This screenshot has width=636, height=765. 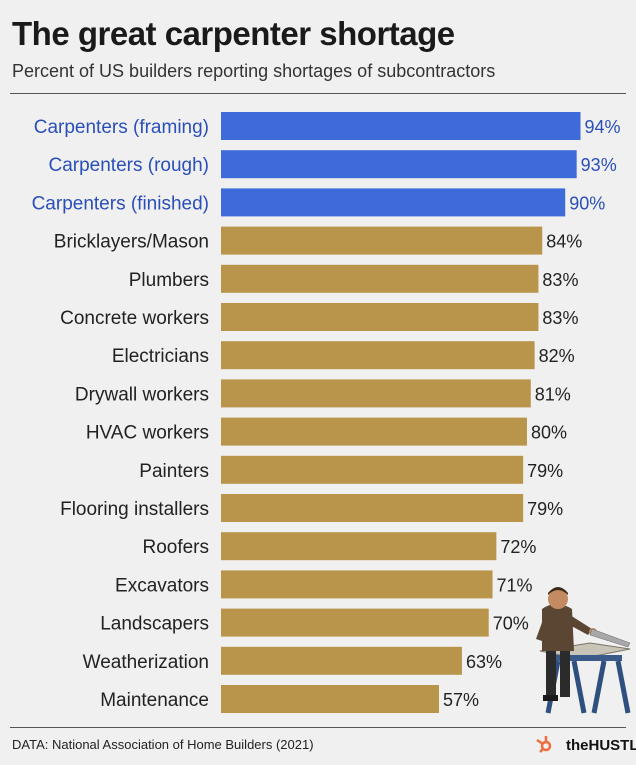 What do you see at coordinates (147, 433) in the screenshot?
I see `category-label: HVAC workers` at bounding box center [147, 433].